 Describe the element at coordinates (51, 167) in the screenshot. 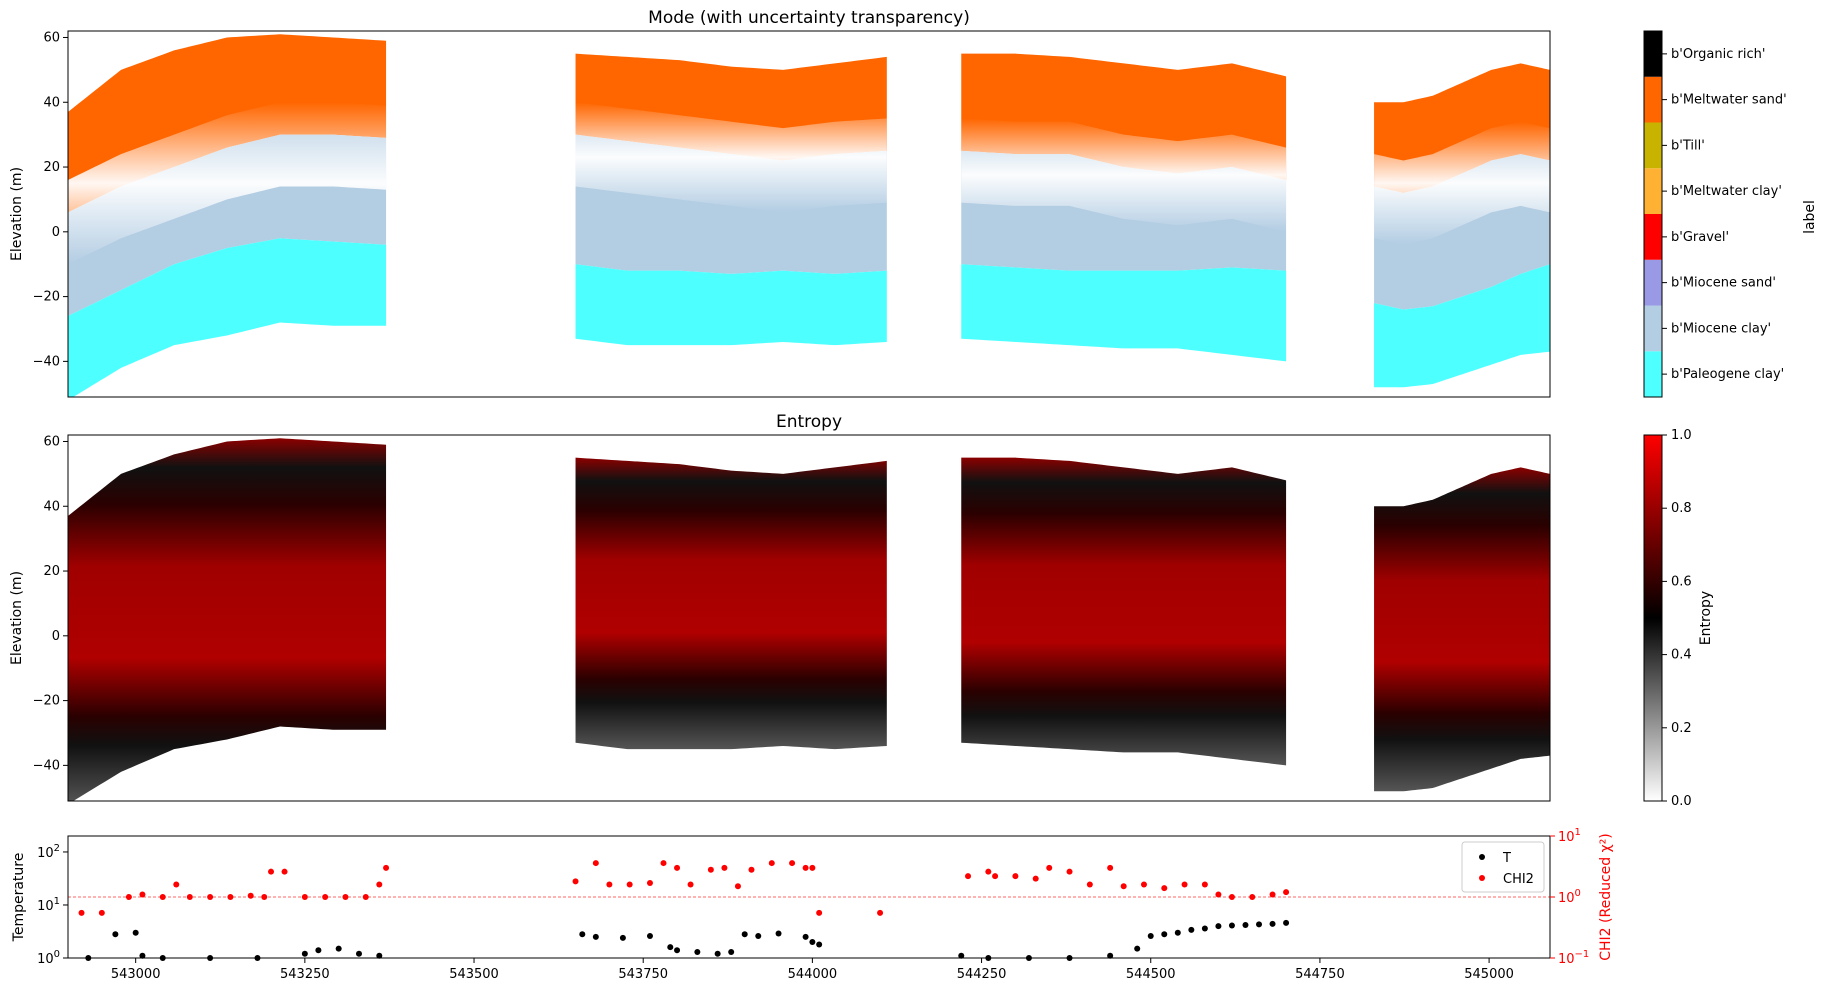

I see `mode-y-tick-label: 20` at that location.